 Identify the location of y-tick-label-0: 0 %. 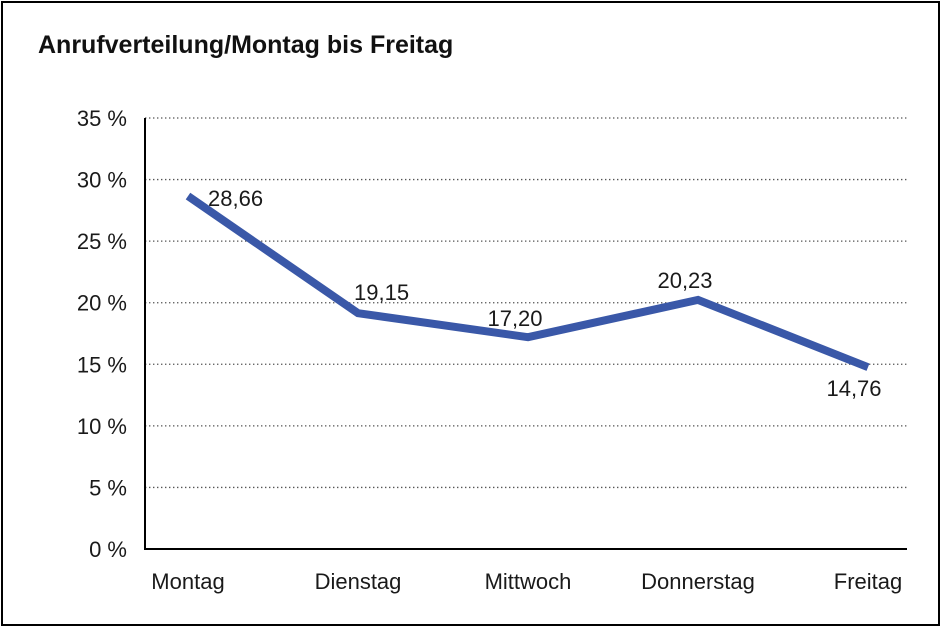
(108, 549).